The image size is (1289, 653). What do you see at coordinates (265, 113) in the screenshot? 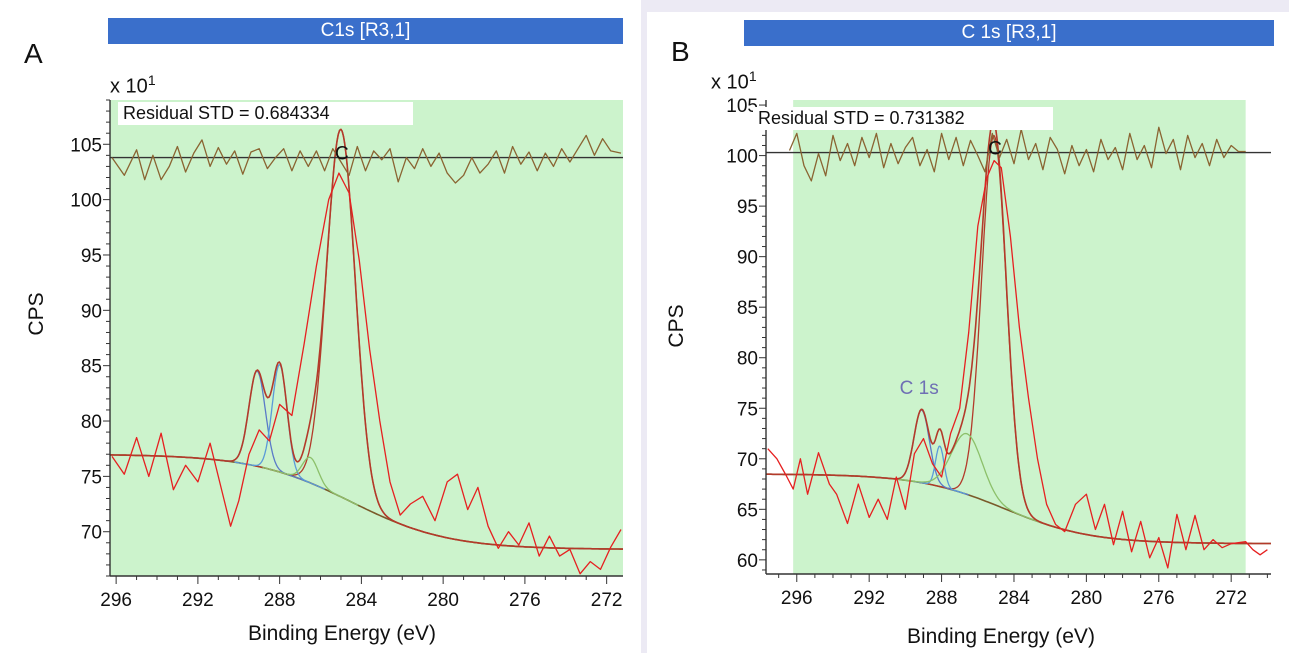
I see `panel-a-residual-std: Residual STD = 0.684334` at bounding box center [265, 113].